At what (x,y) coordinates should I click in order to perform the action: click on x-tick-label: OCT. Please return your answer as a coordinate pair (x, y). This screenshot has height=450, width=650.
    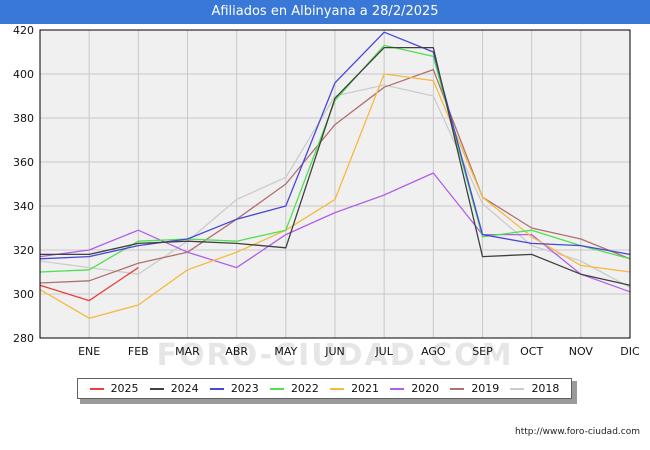
    Looking at the image, I should click on (531, 351).